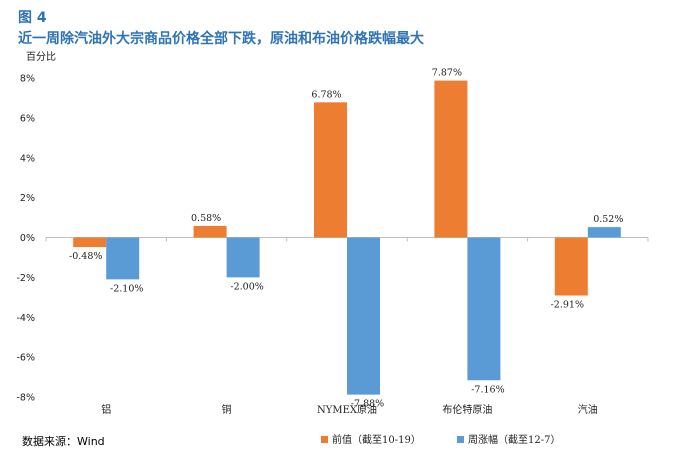 This screenshot has height=456, width=700. I want to click on chart-title: 近一周除汽油外大宗商品价格全部下跌，原油和布油价格跌幅最大, so click(221, 39).